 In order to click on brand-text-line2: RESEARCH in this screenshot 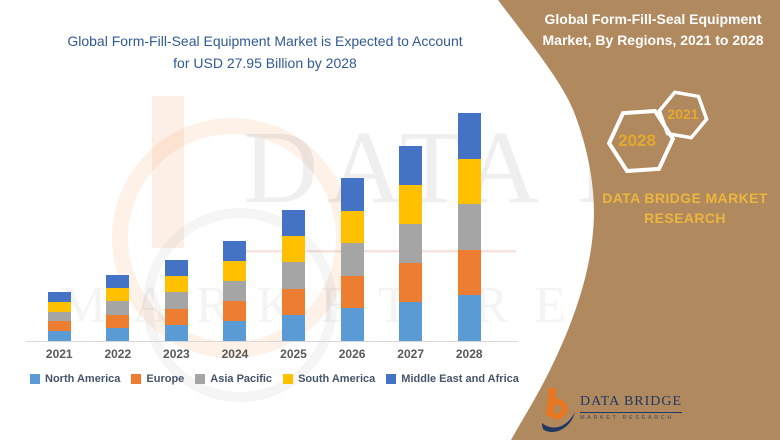, I will do `click(685, 218)`.